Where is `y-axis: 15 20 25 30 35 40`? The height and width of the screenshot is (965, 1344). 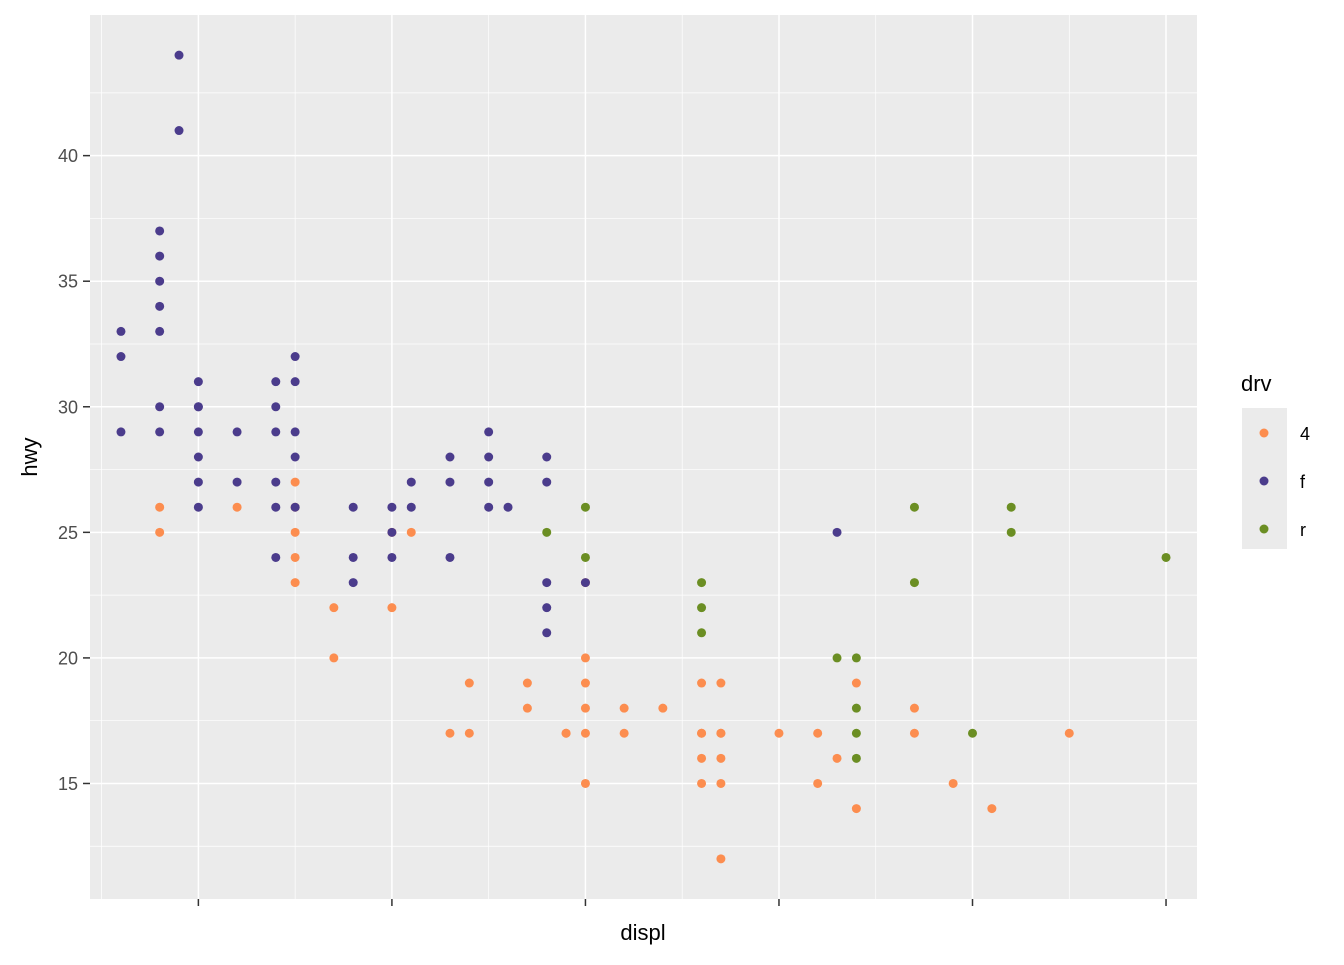 y-axis: 15 20 25 30 35 40 is located at coordinates (74, 470).